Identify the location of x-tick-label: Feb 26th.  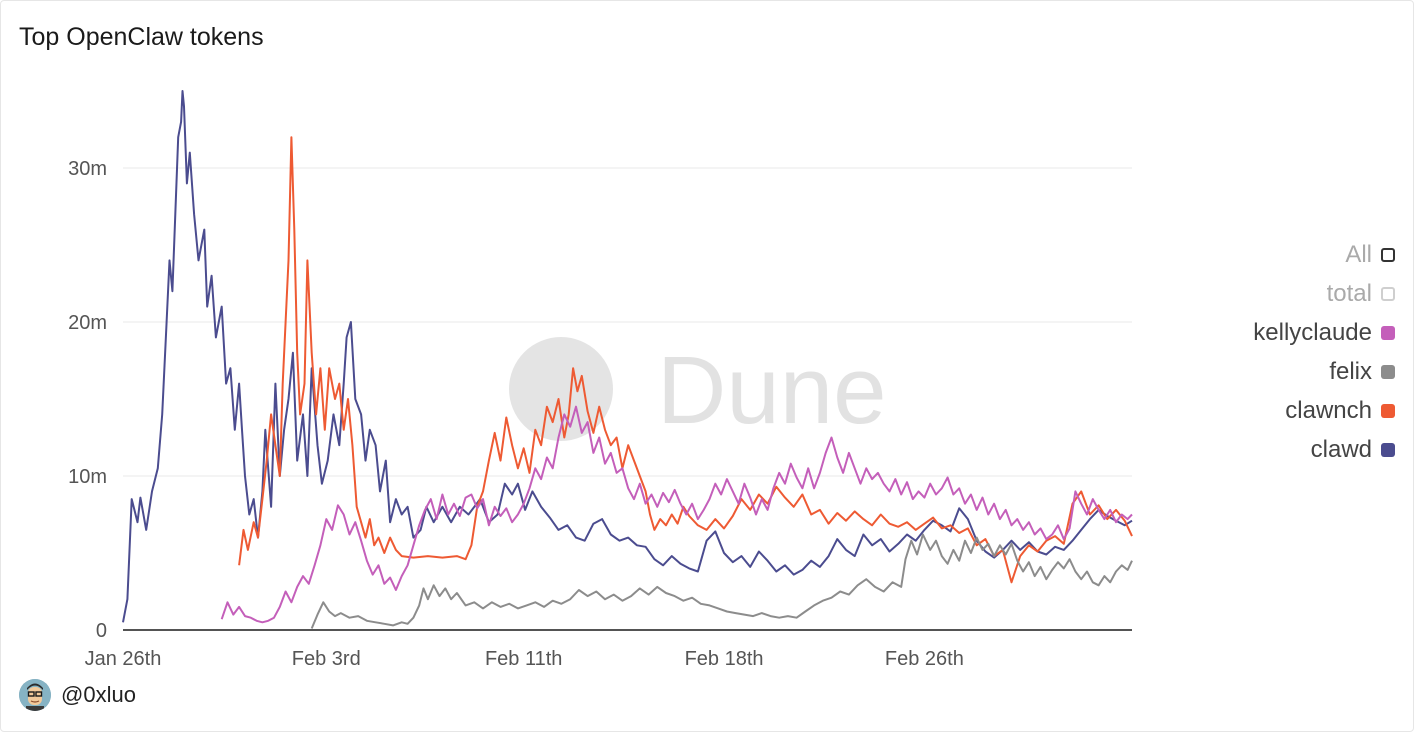
(924, 659).